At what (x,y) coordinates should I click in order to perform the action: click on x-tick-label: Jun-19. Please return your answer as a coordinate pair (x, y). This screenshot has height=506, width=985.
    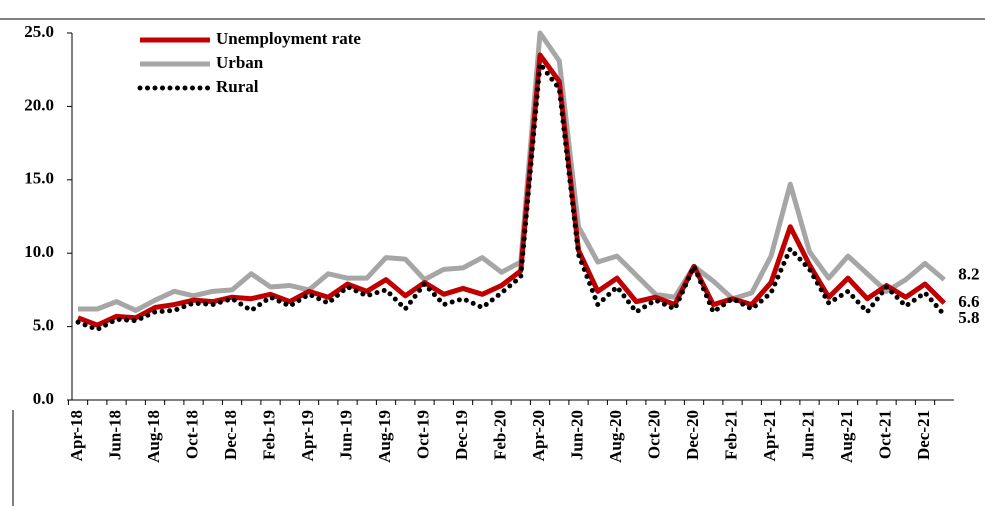
    Looking at the image, I should click on (345, 435).